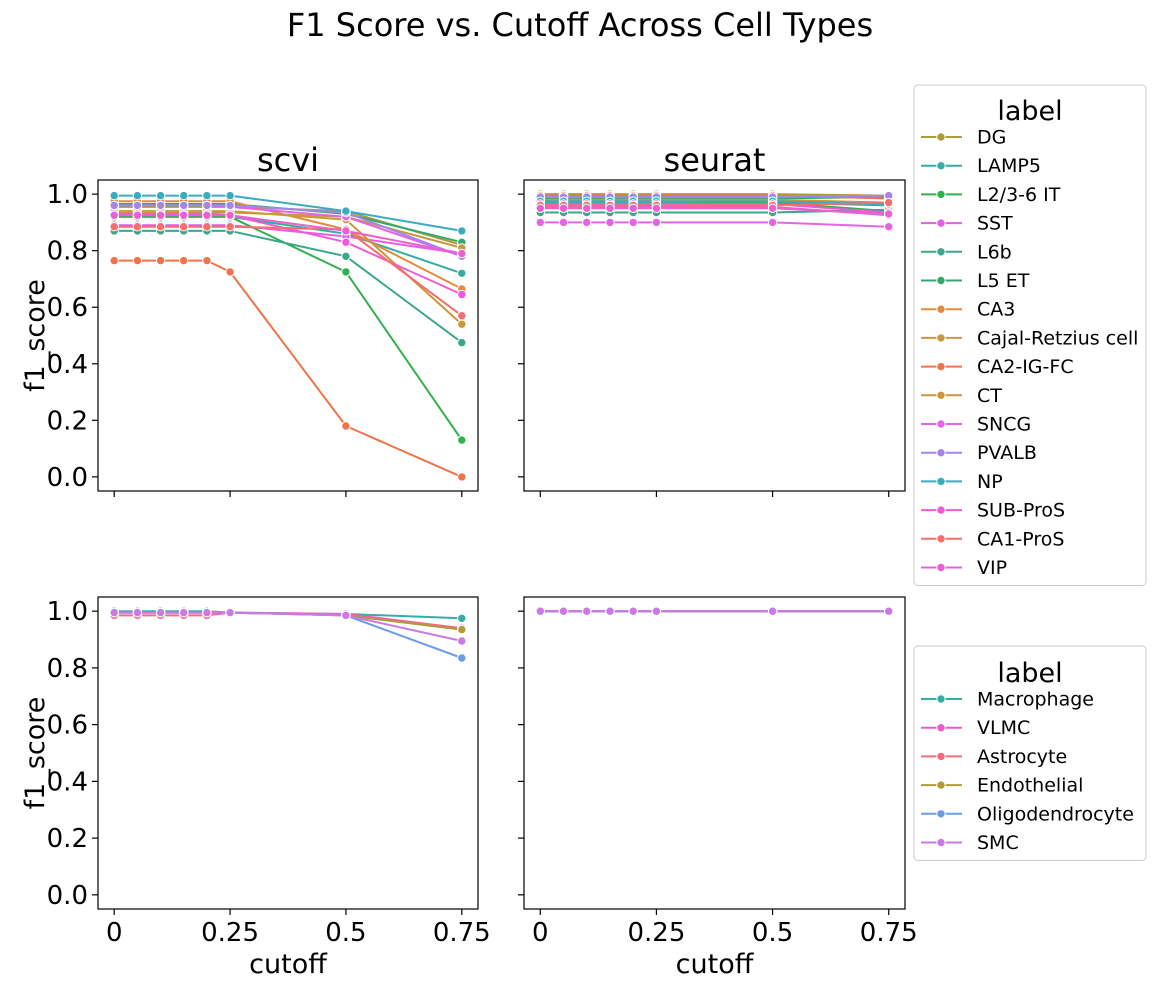 This screenshot has width=1160, height=990. Describe the element at coordinates (1057, 338) in the screenshot. I see `legend-label: Cajal-Retzius cell` at that location.